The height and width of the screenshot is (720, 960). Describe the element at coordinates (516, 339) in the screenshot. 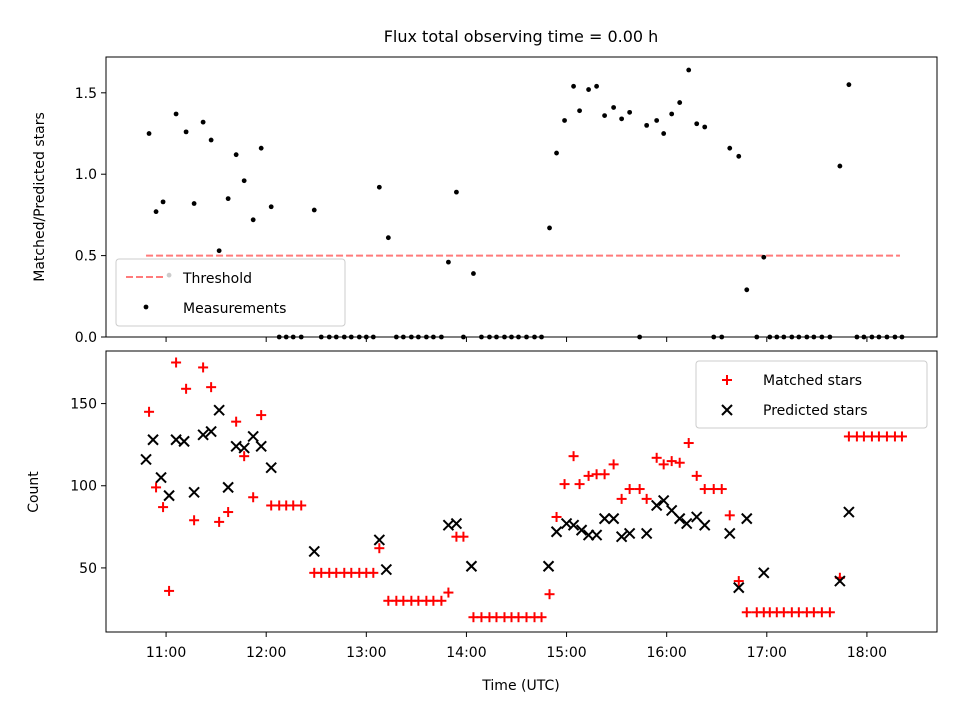

I see `ratio-x-ticks` at that location.